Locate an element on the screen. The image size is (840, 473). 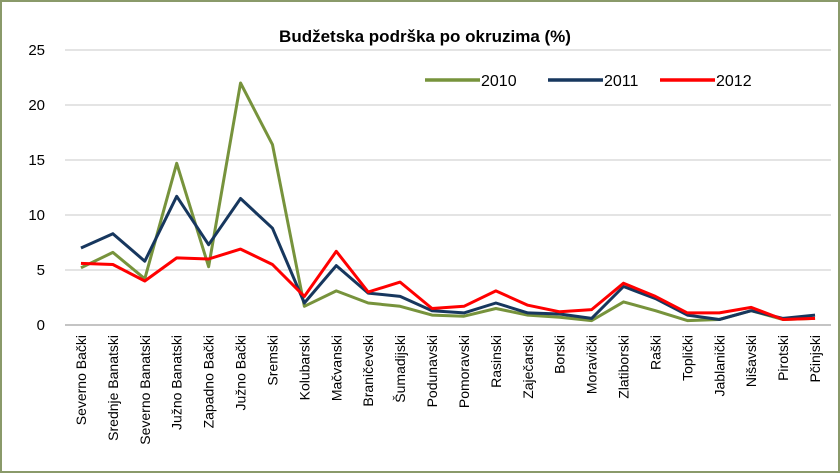
x-tick-label: Pirotski is located at coordinates (783, 358).